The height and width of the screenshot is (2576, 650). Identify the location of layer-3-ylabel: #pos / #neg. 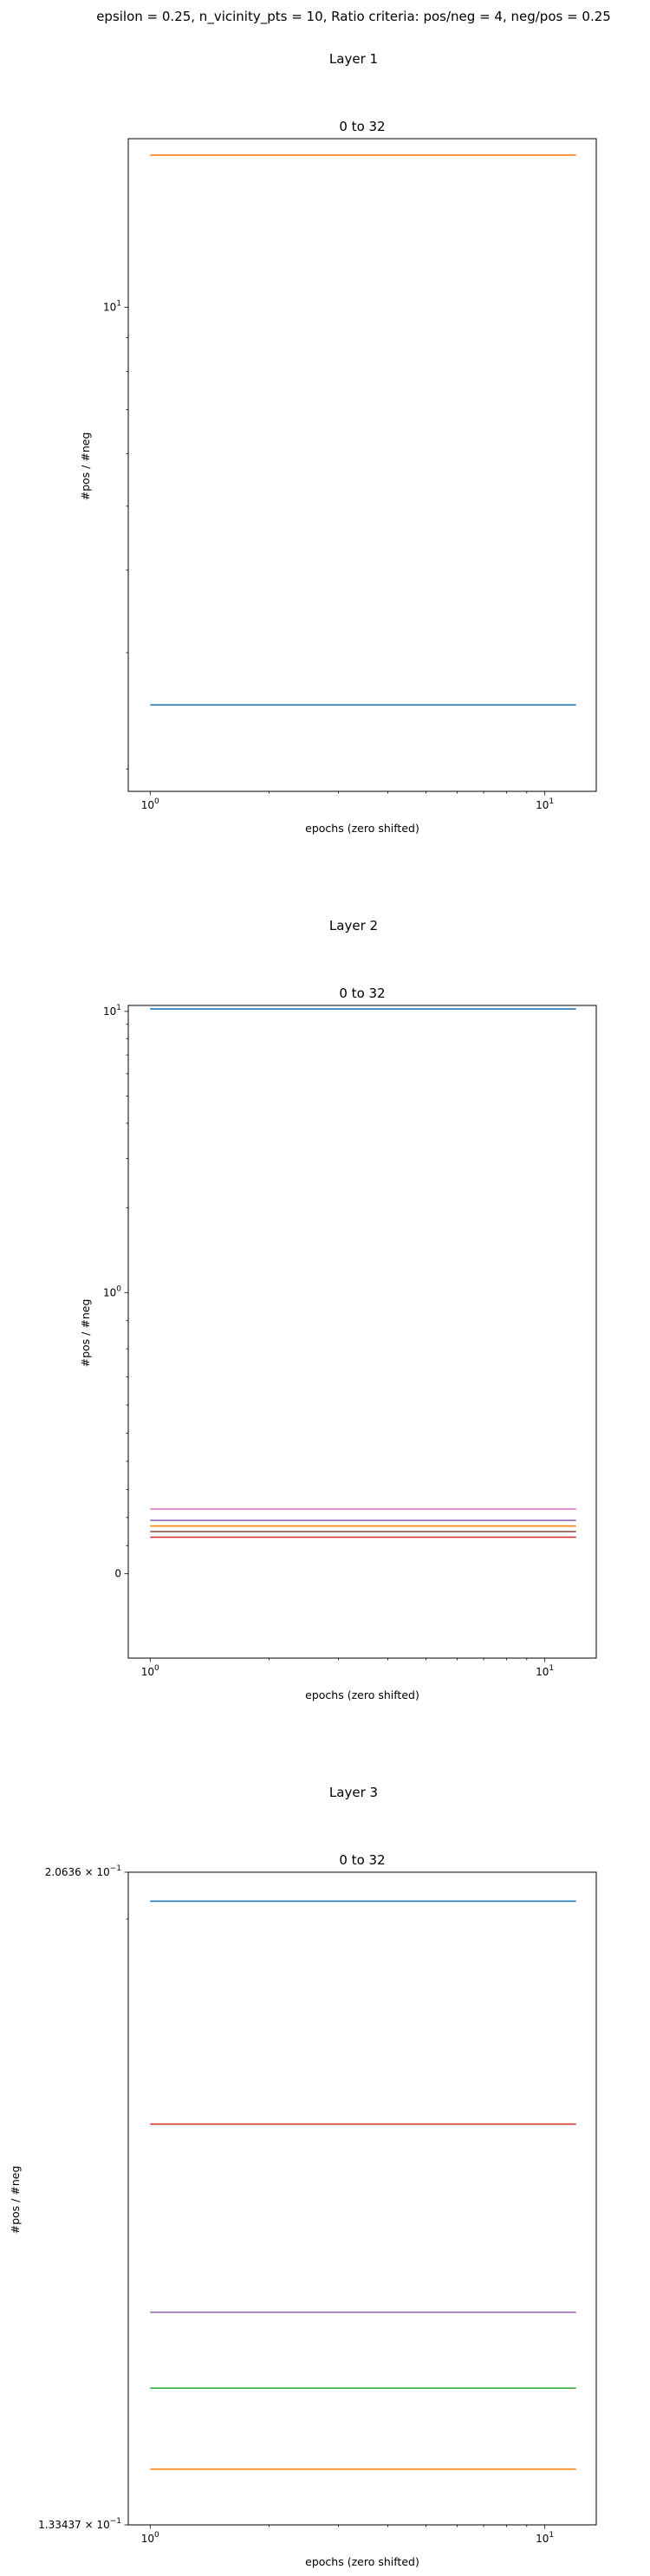
(15, 2200).